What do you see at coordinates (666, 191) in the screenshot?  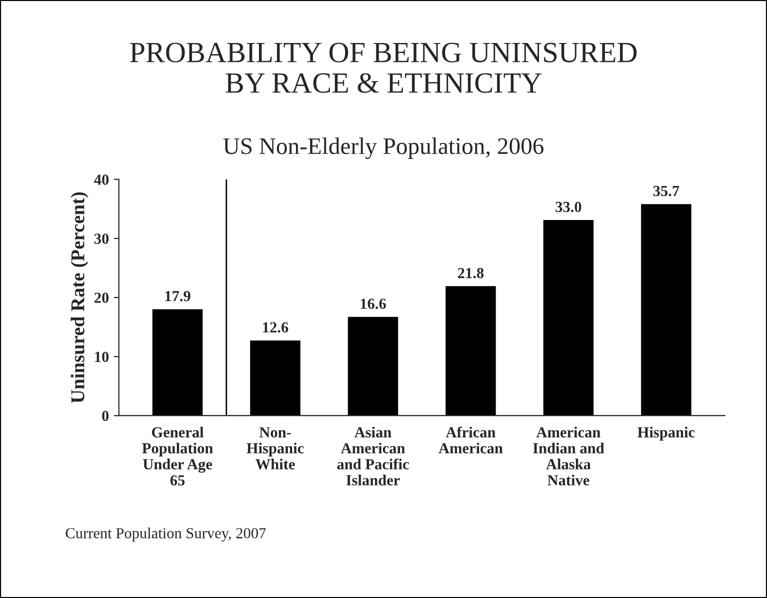 I see `data-label: 35.7` at bounding box center [666, 191].